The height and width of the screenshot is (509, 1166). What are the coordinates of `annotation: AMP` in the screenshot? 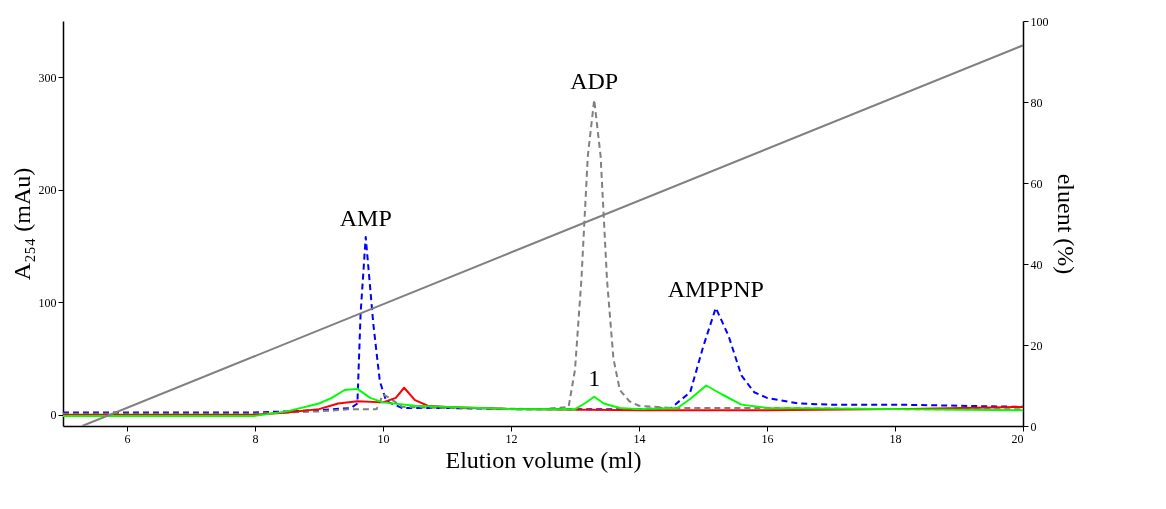 It's located at (365, 218).